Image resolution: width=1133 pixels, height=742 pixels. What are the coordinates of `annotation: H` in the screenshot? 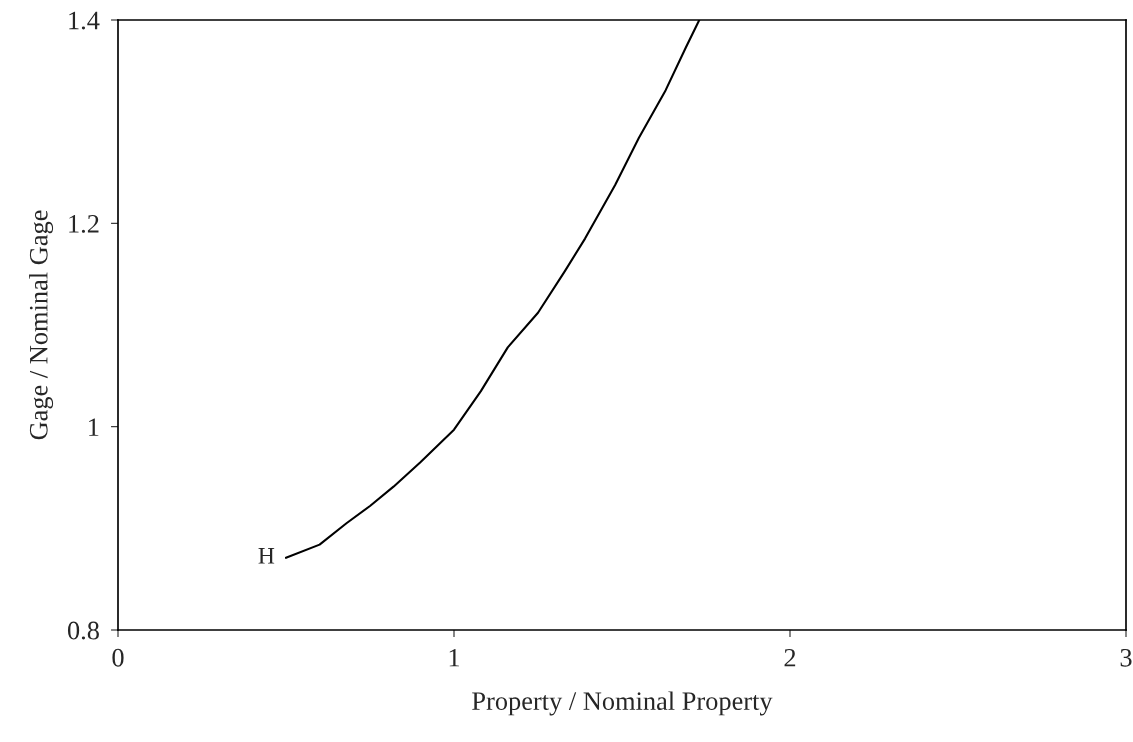 It's located at (266, 556).